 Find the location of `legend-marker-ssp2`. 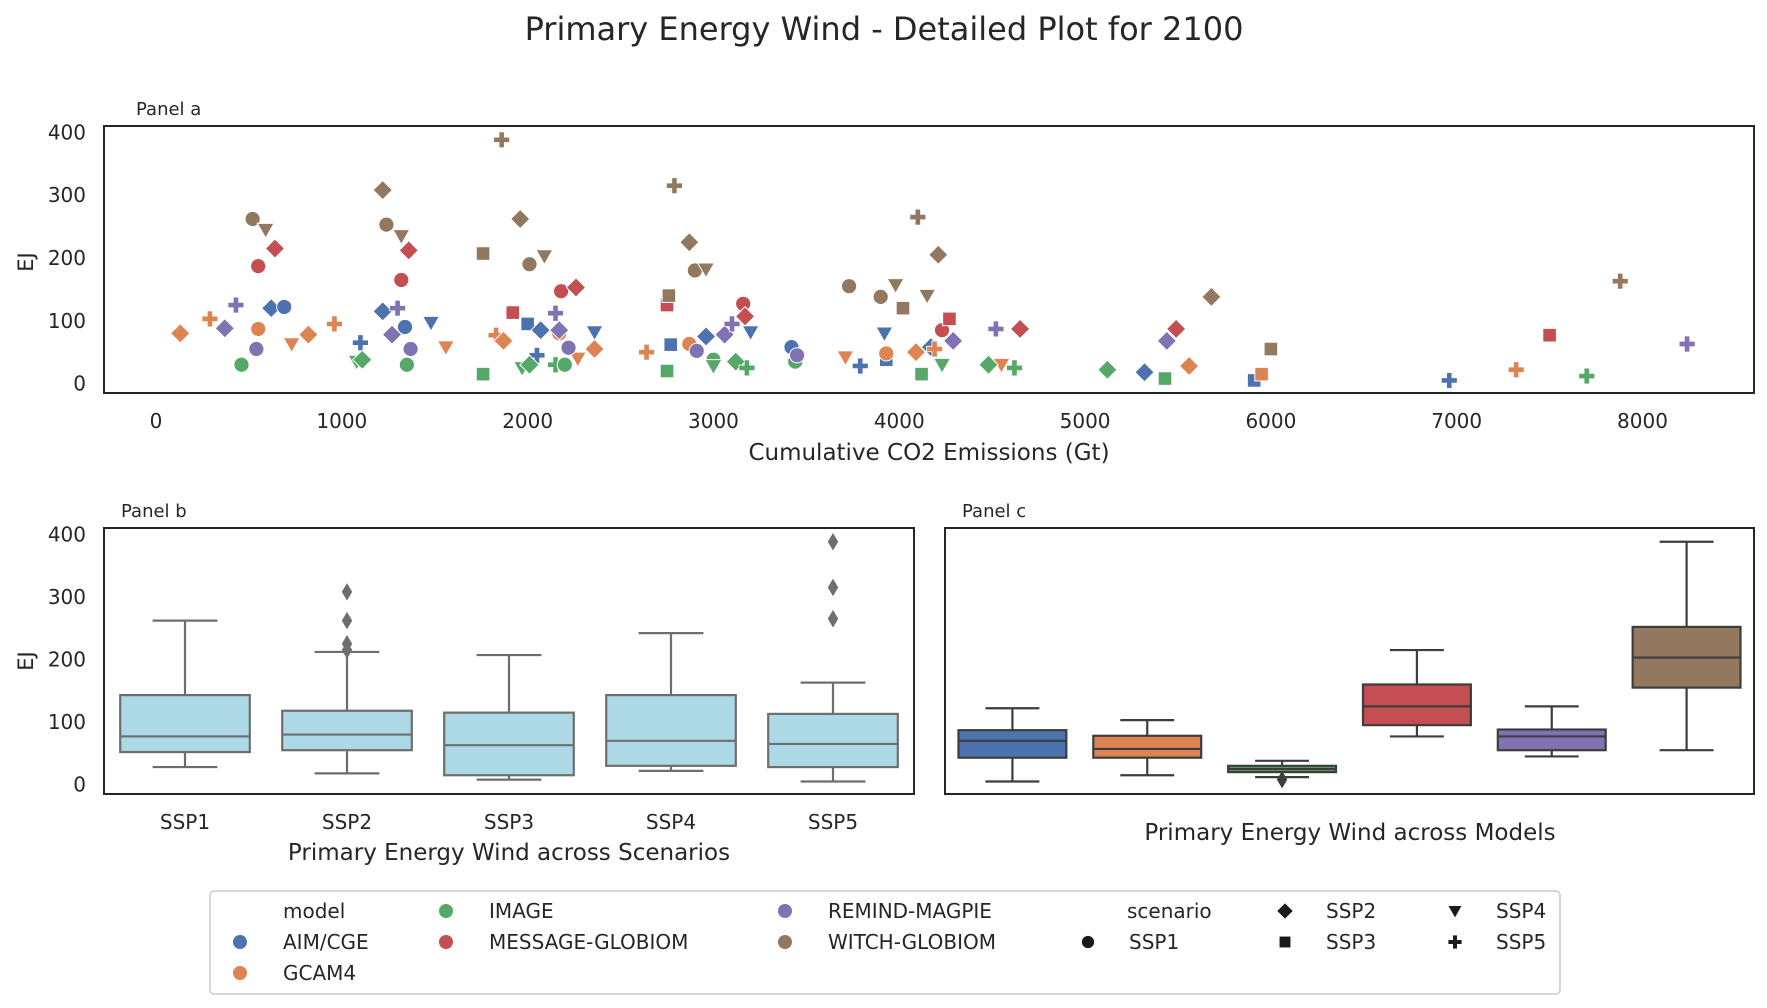

legend-marker-ssp2 is located at coordinates (1285, 911).